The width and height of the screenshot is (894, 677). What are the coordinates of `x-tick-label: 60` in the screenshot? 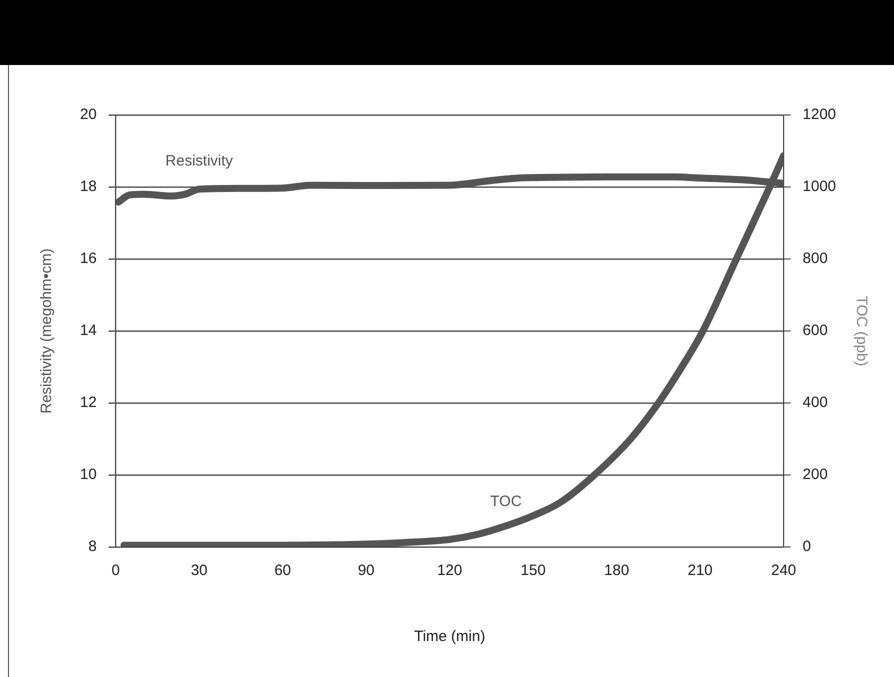 It's located at (283, 571).